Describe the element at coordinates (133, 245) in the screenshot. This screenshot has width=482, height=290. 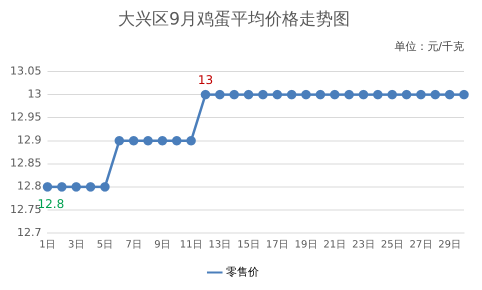
I see `x-tick-label: 7日` at that location.